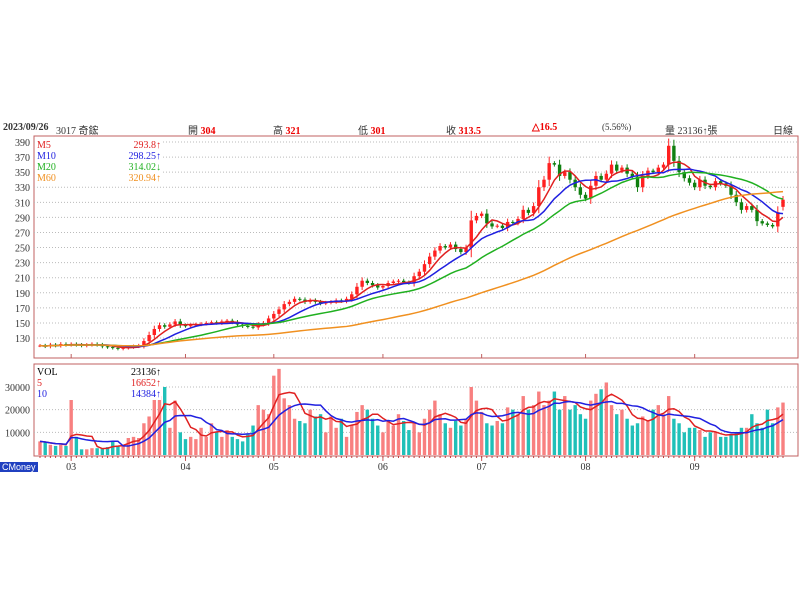 This screenshot has width=800, height=600. I want to click on legend-name: M20, so click(46, 167).